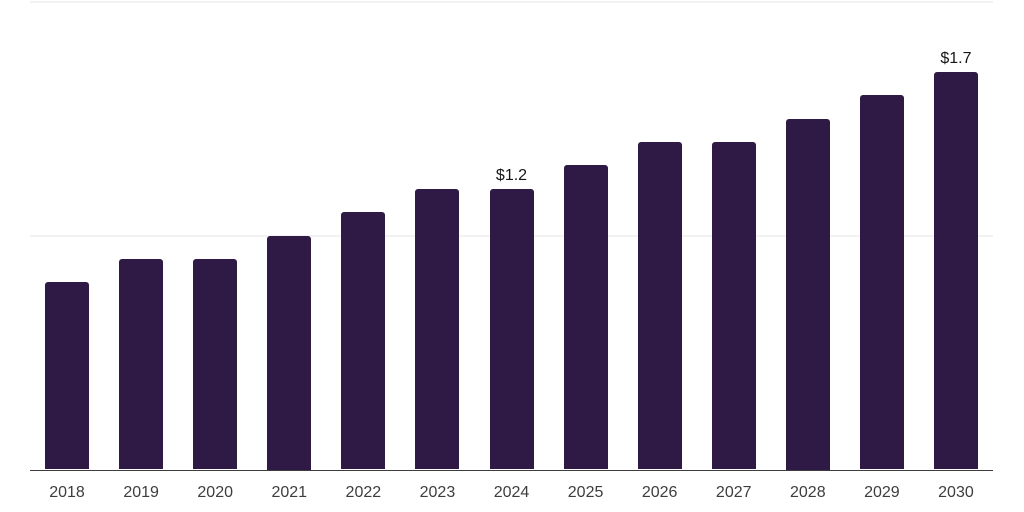 The image size is (1024, 512). Describe the element at coordinates (141, 492) in the screenshot. I see `x-tick-label-2019: 2019` at that location.